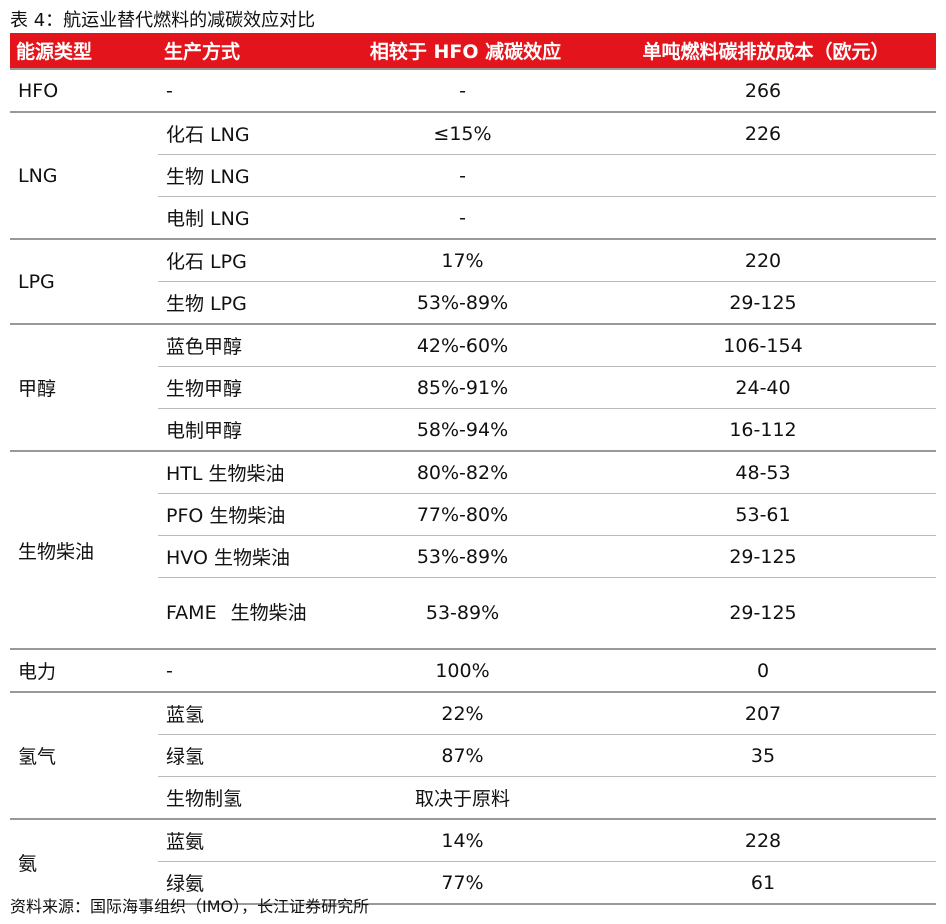  Describe the element at coordinates (246, 429) in the screenshot. I see `method-cell: 电制甲醇` at that location.